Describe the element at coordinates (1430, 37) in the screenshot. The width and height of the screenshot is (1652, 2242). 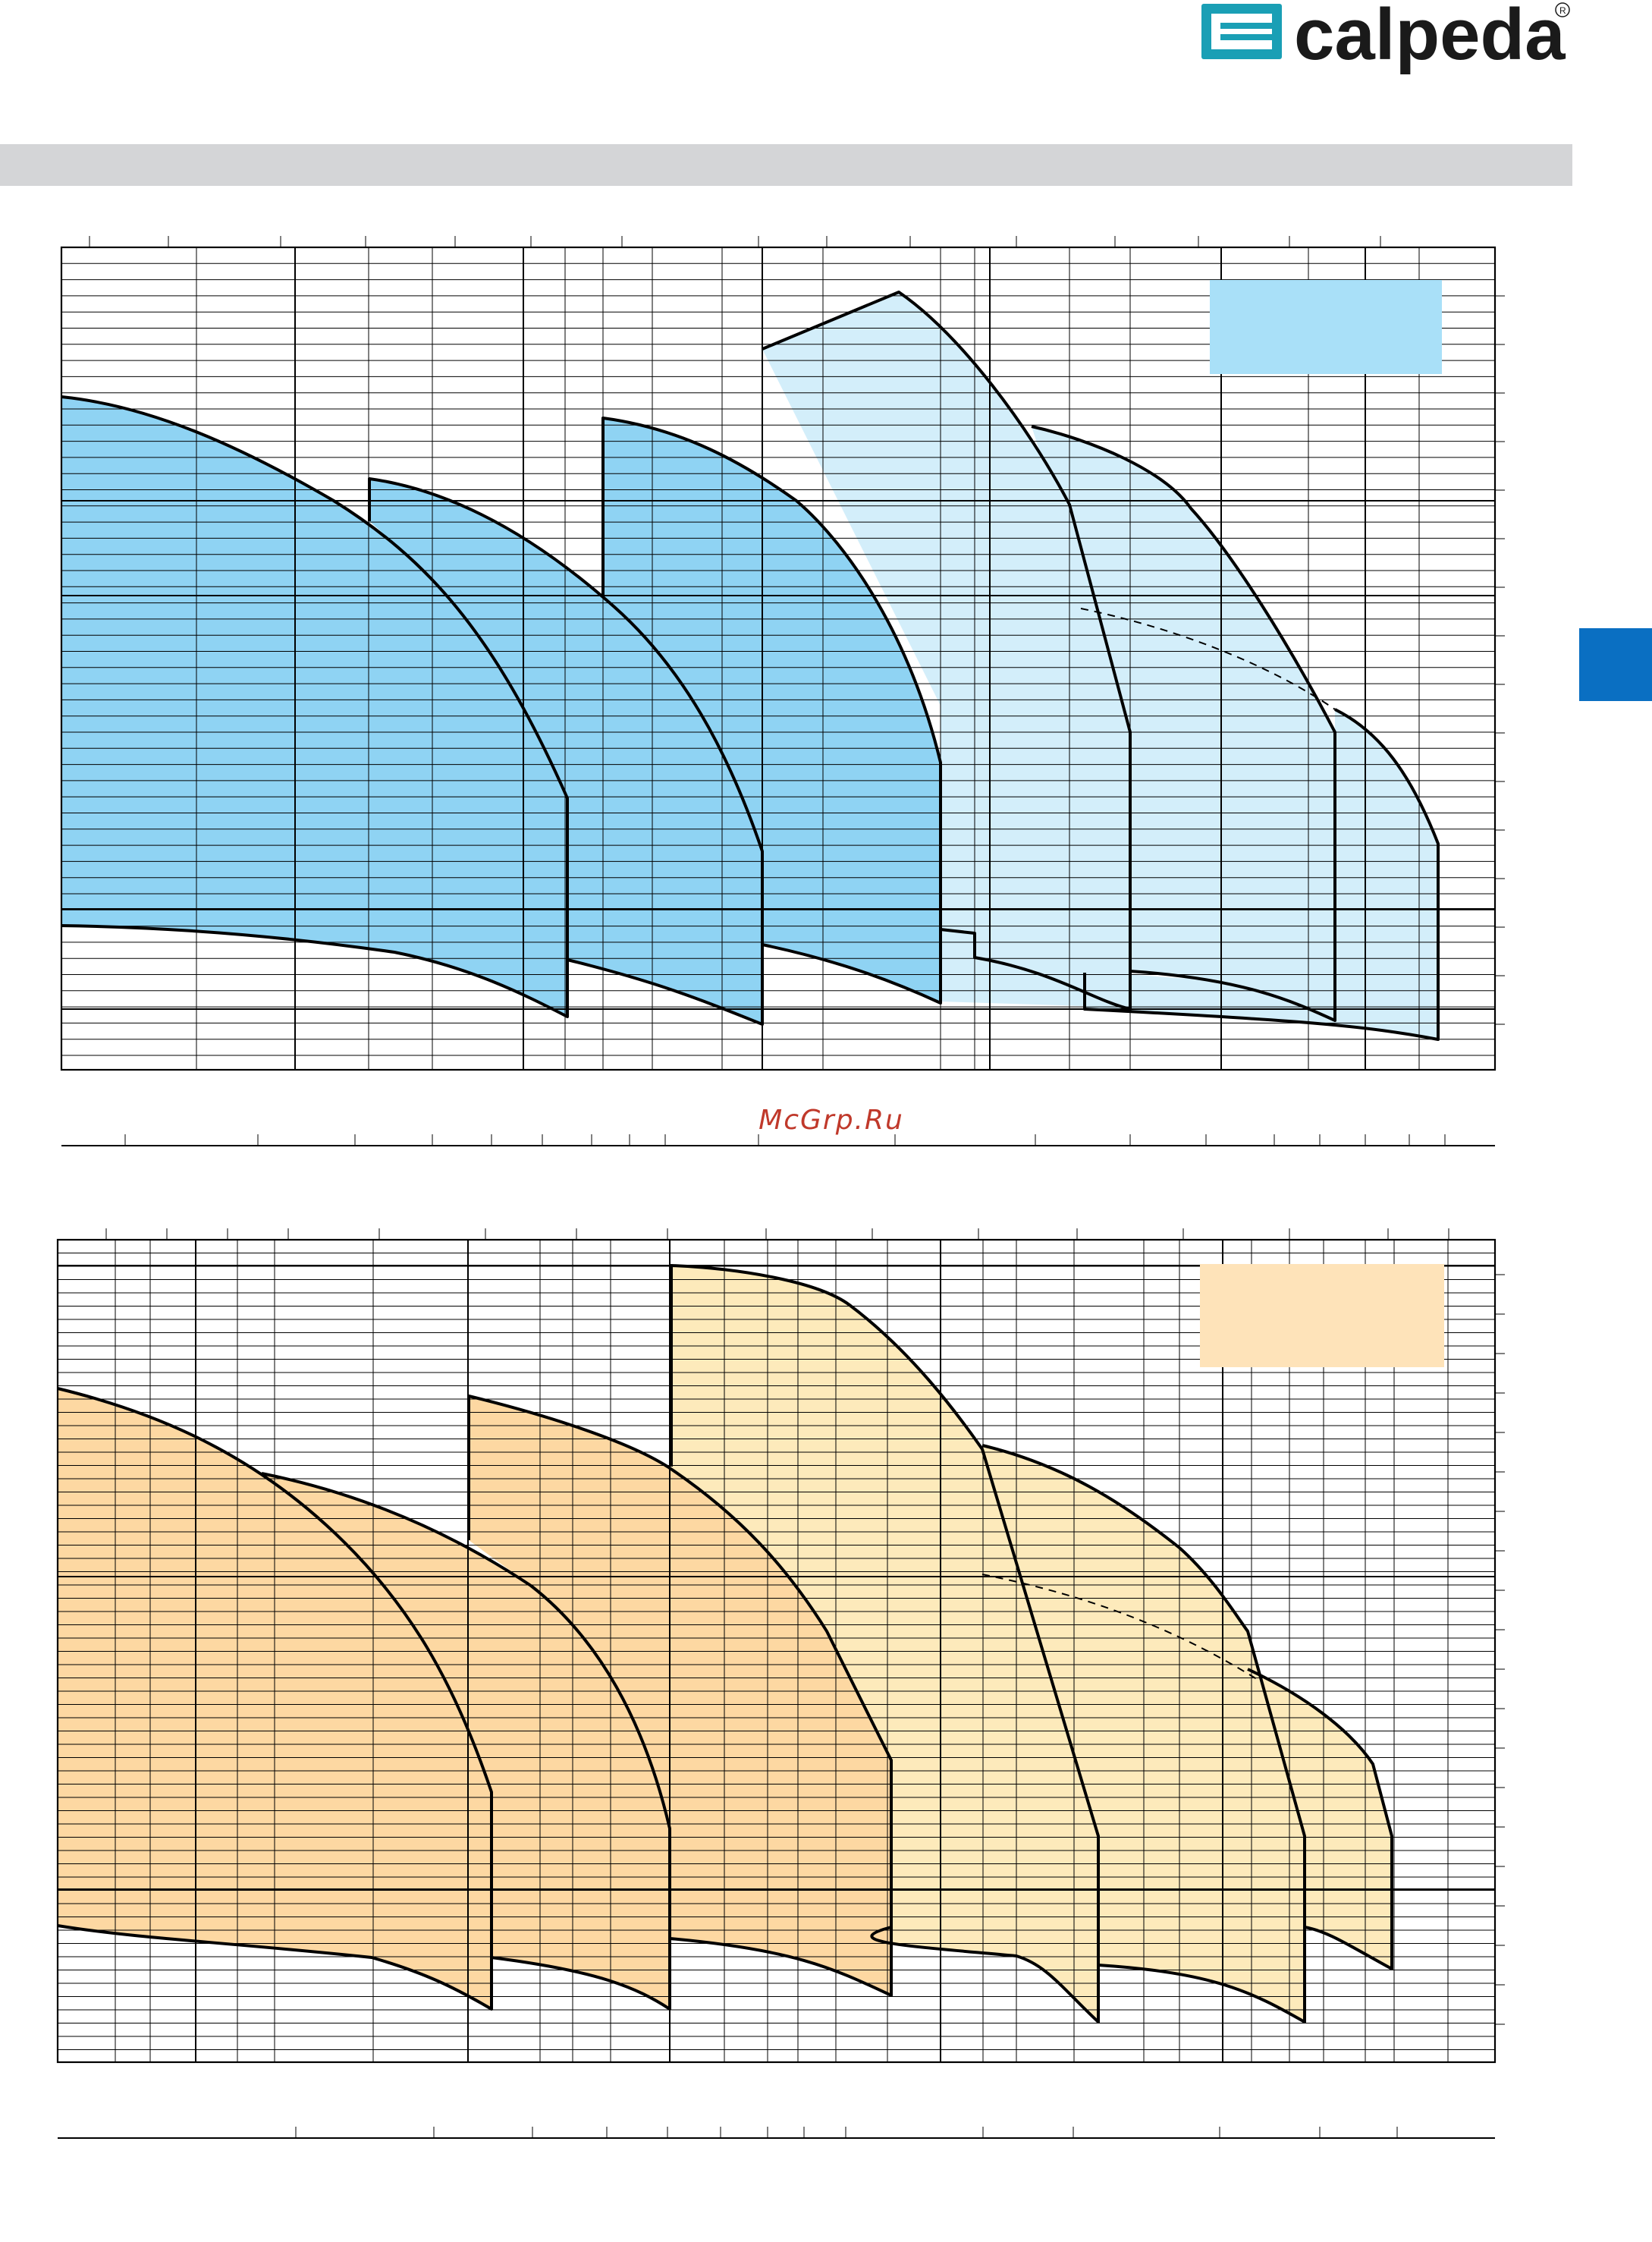
I see `brand-name: calpeda` at that location.